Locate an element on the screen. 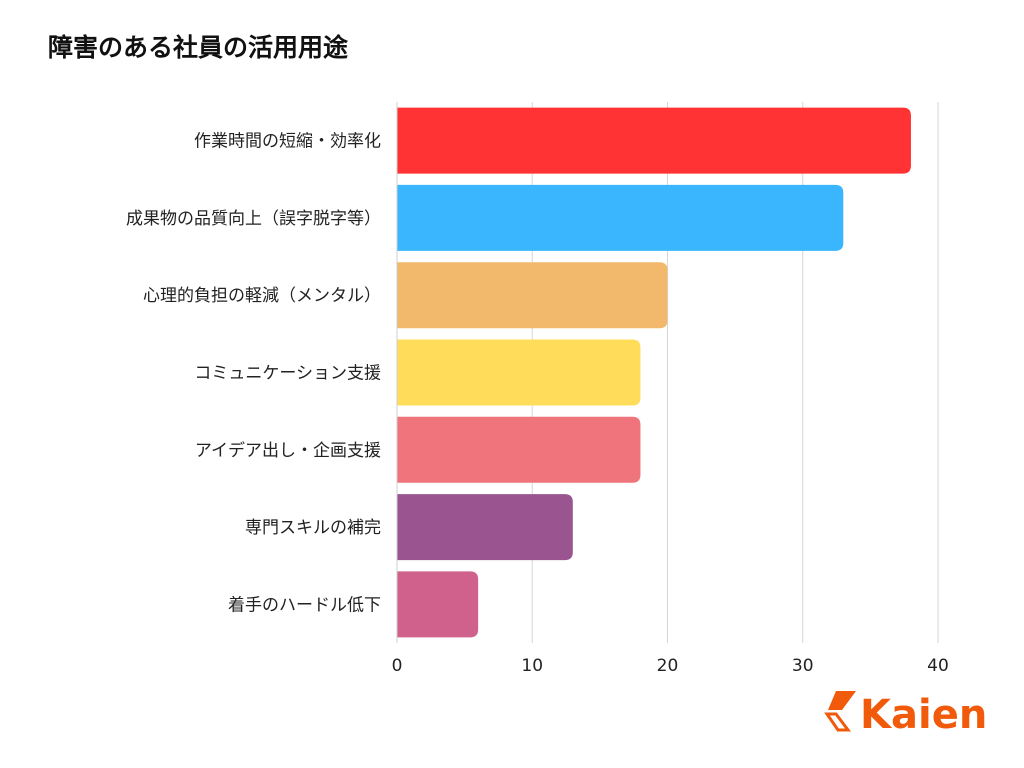 Image resolution: width=1024 pixels, height=768 pixels. x-tick-label: 20 is located at coordinates (668, 666).